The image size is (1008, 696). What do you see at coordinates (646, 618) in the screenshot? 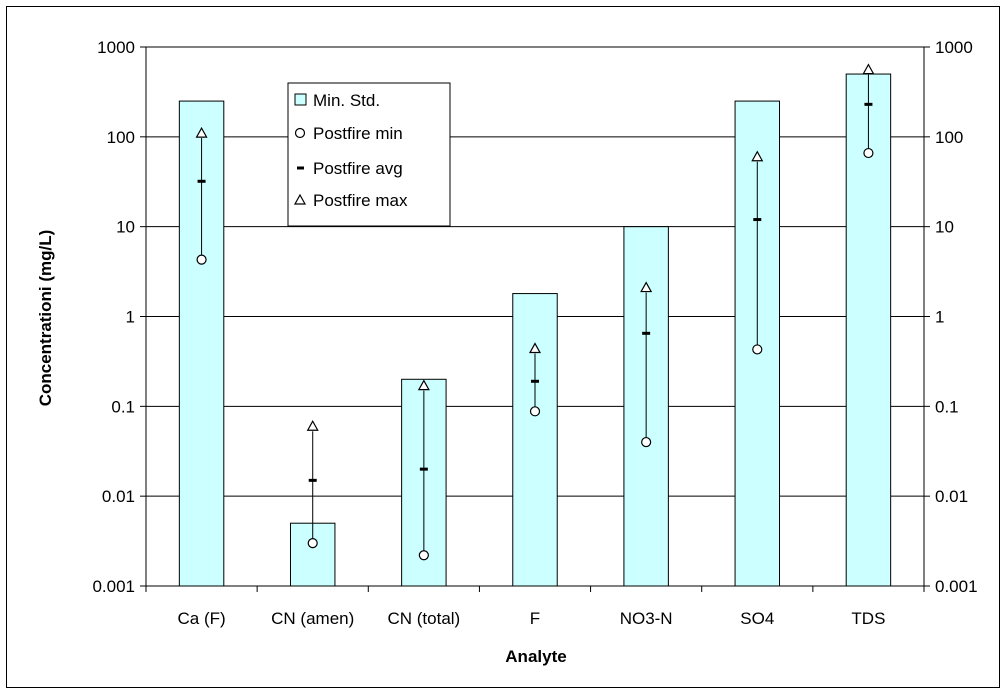
I see `x-tick-label: NO3-N` at bounding box center [646, 618].